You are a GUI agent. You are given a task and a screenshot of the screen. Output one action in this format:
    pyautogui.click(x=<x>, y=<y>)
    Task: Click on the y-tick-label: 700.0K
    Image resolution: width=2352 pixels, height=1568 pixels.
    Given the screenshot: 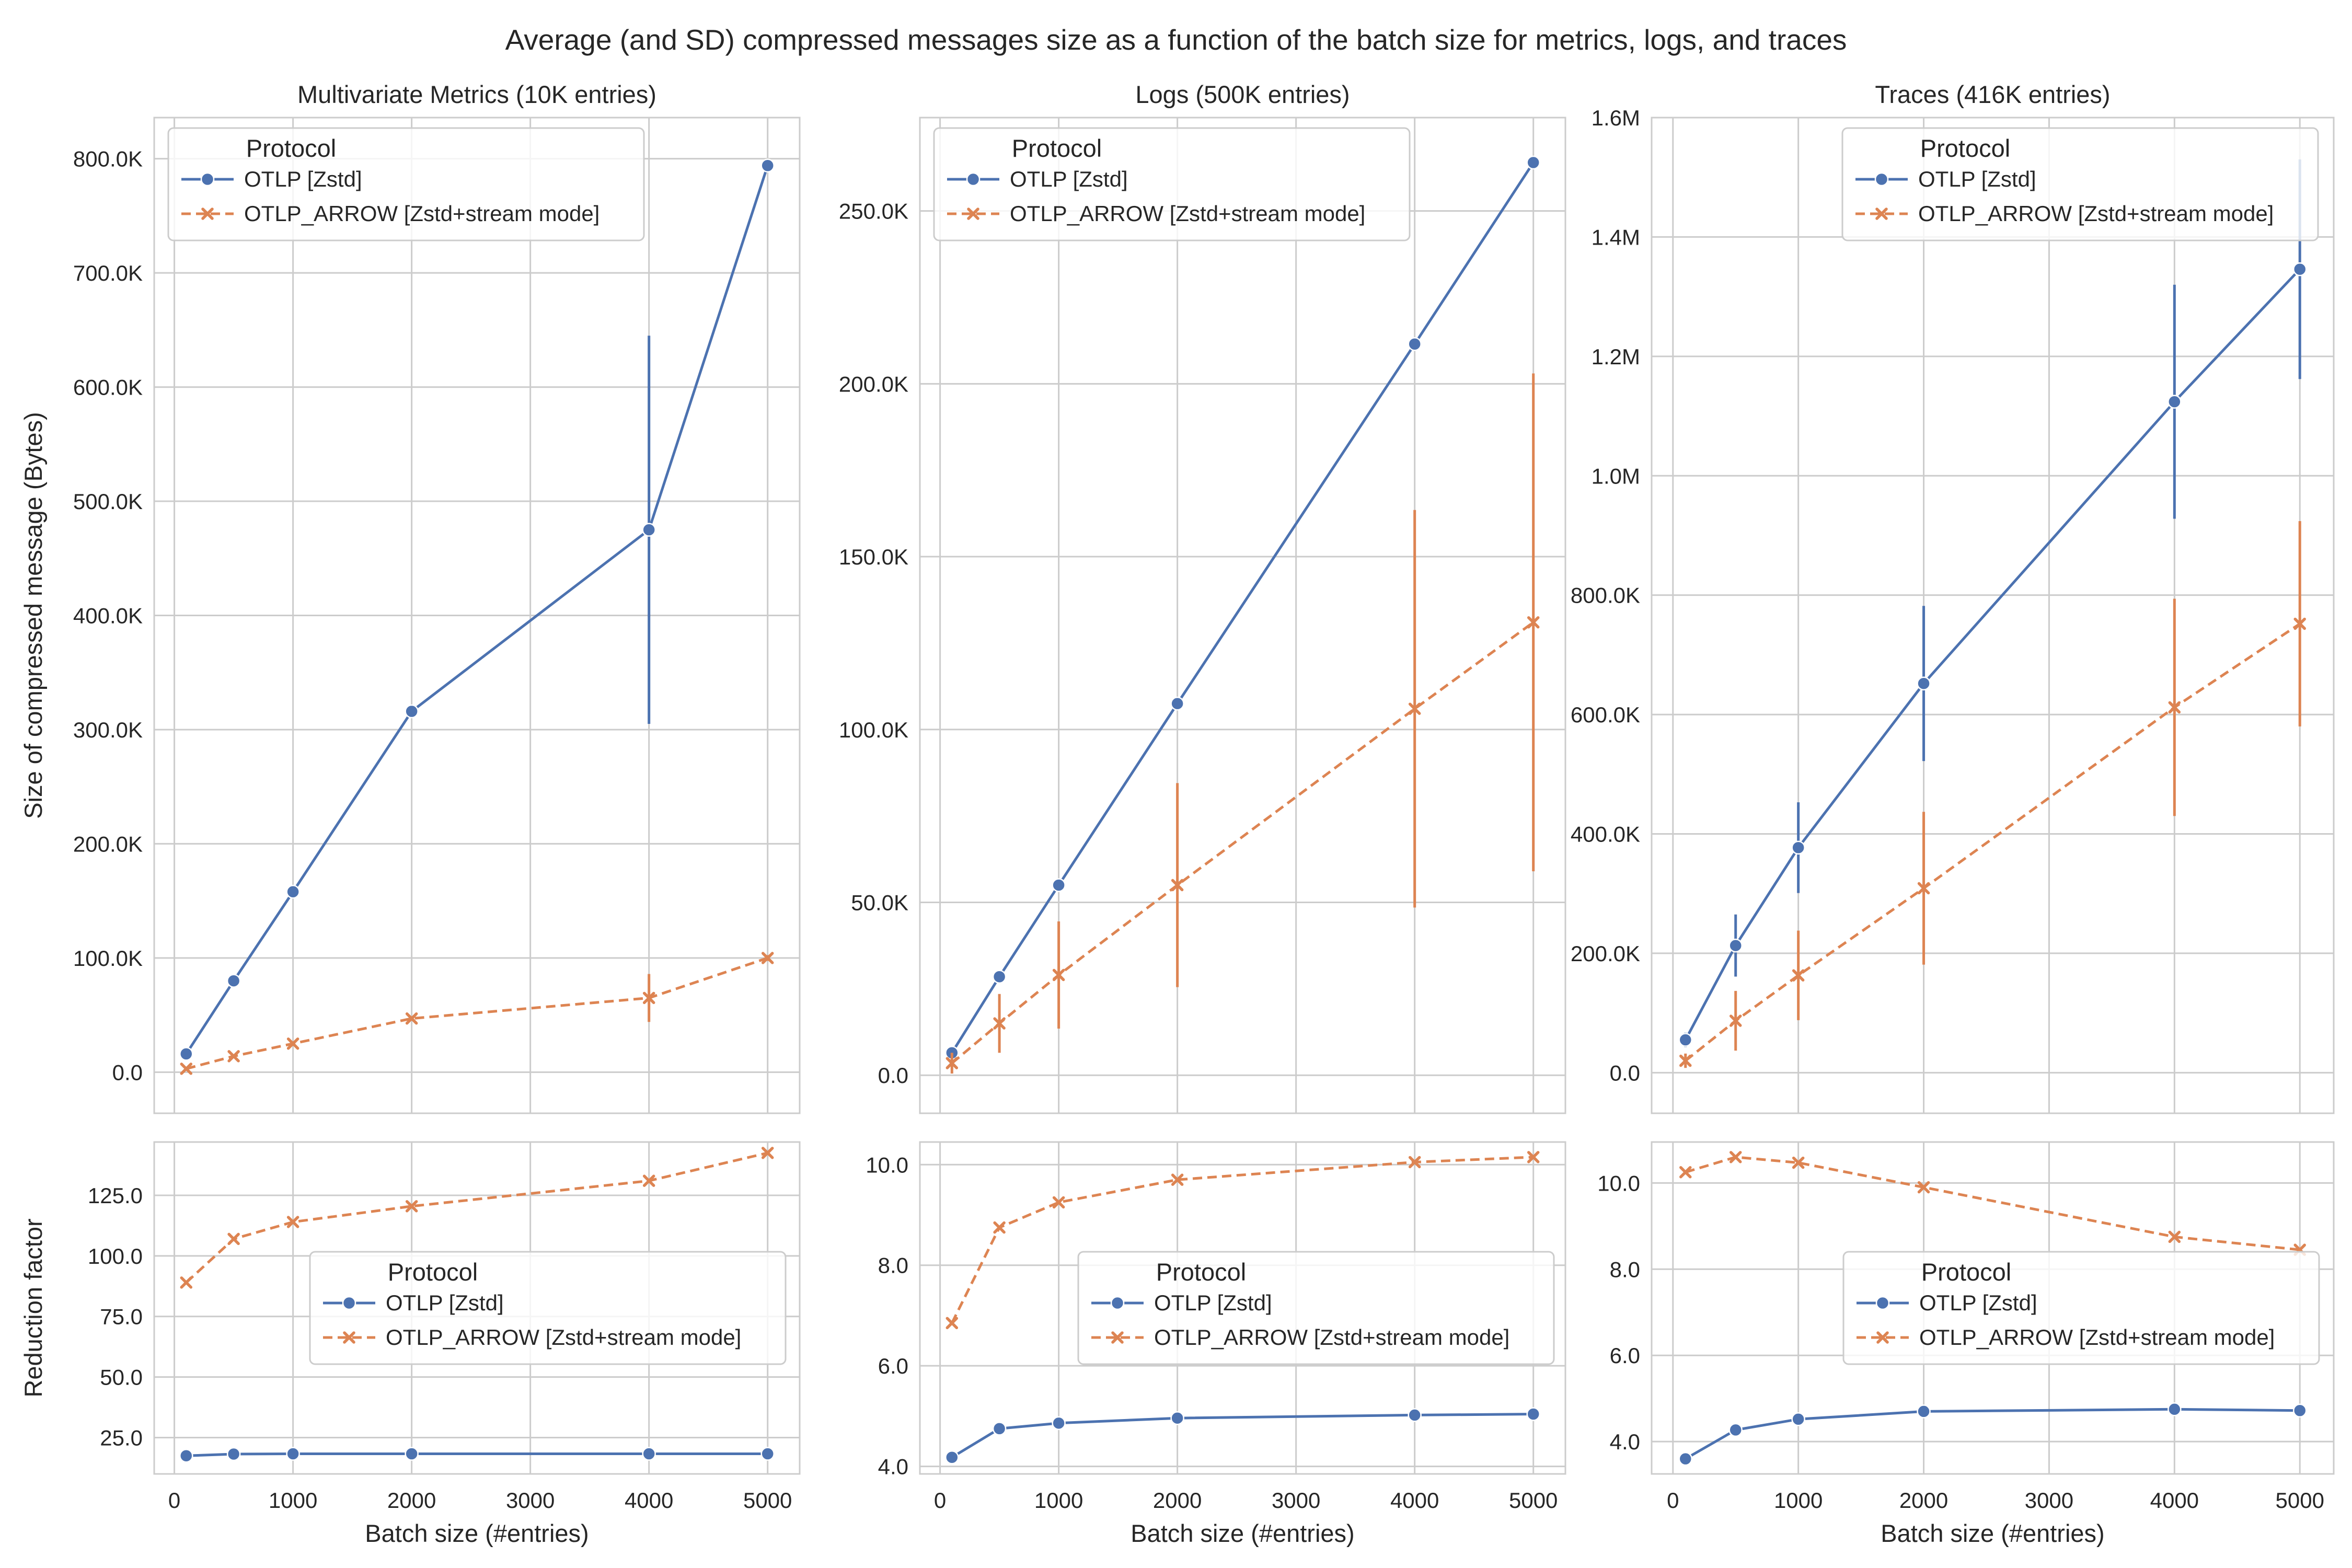 What is the action you would take?
    pyautogui.click(x=108, y=273)
    